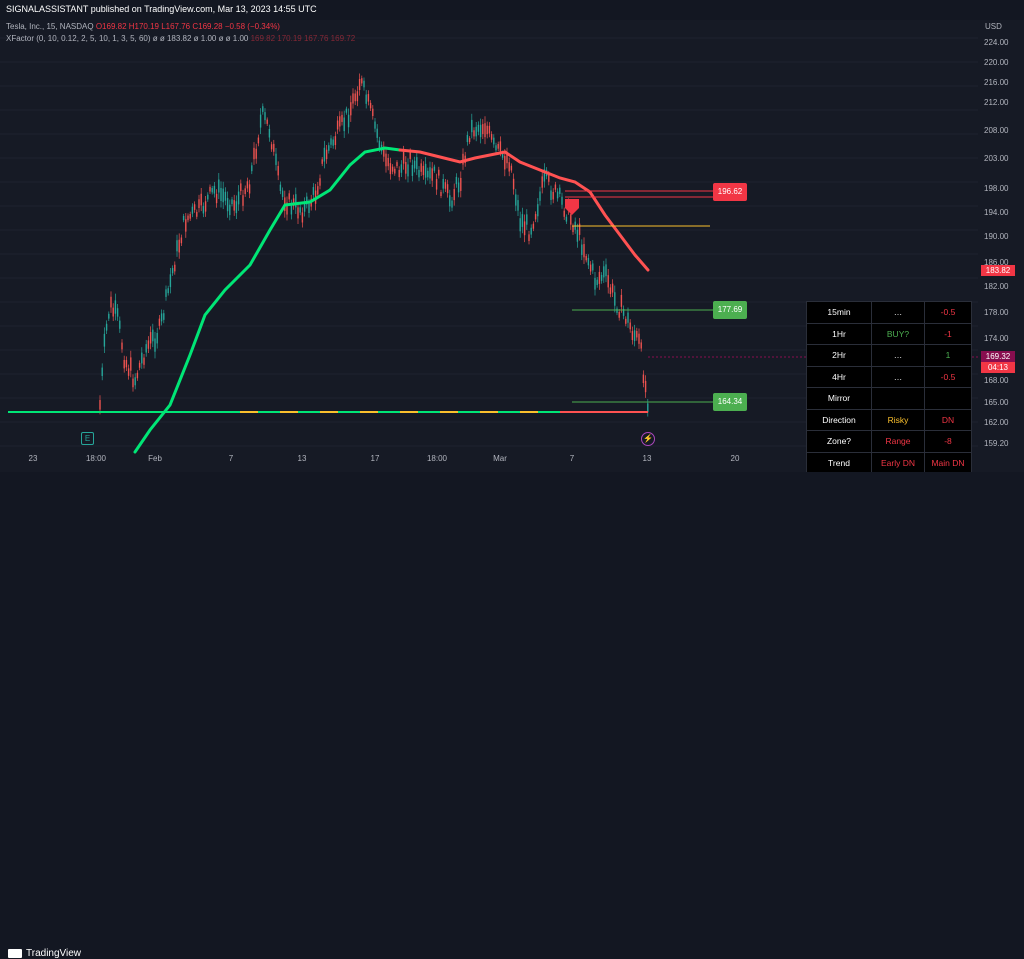 Image resolution: width=1024 pixels, height=959 pixels. What do you see at coordinates (87, 438) in the screenshot?
I see `earnings-icon: E` at bounding box center [87, 438].